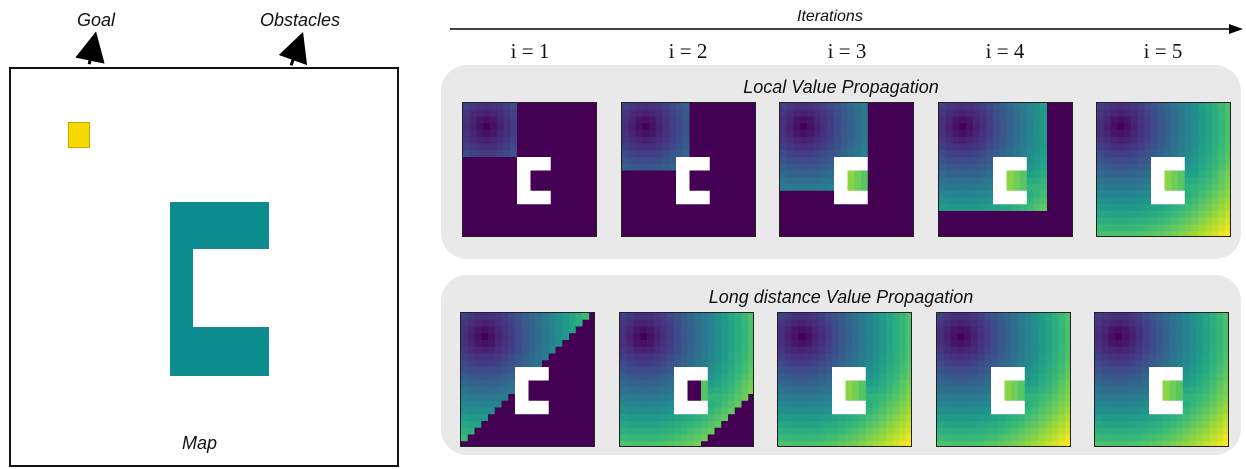 This screenshot has height=469, width=1246. I want to click on local-panel-title: Local Value Propagation, so click(841, 87).